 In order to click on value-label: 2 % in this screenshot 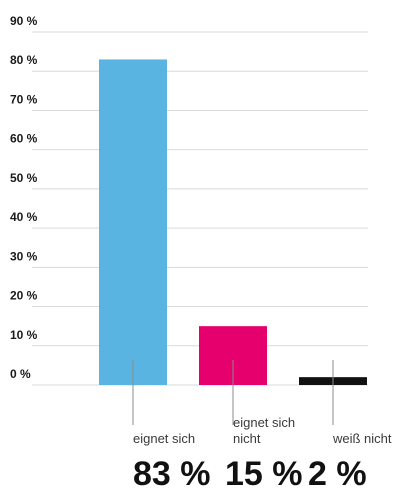, I will do `click(337, 473)`.